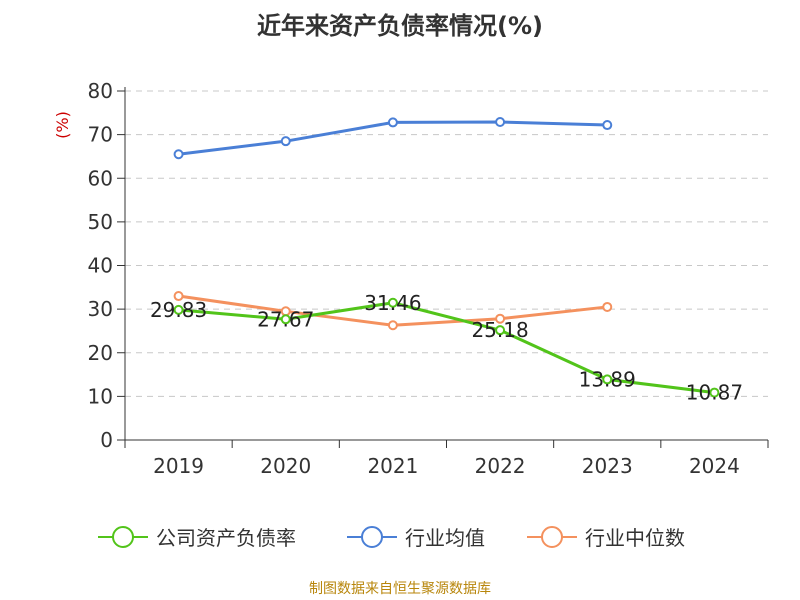 This screenshot has width=800, height=600. Describe the element at coordinates (100, 135) in the screenshot. I see `y-tick-label: 70` at that location.